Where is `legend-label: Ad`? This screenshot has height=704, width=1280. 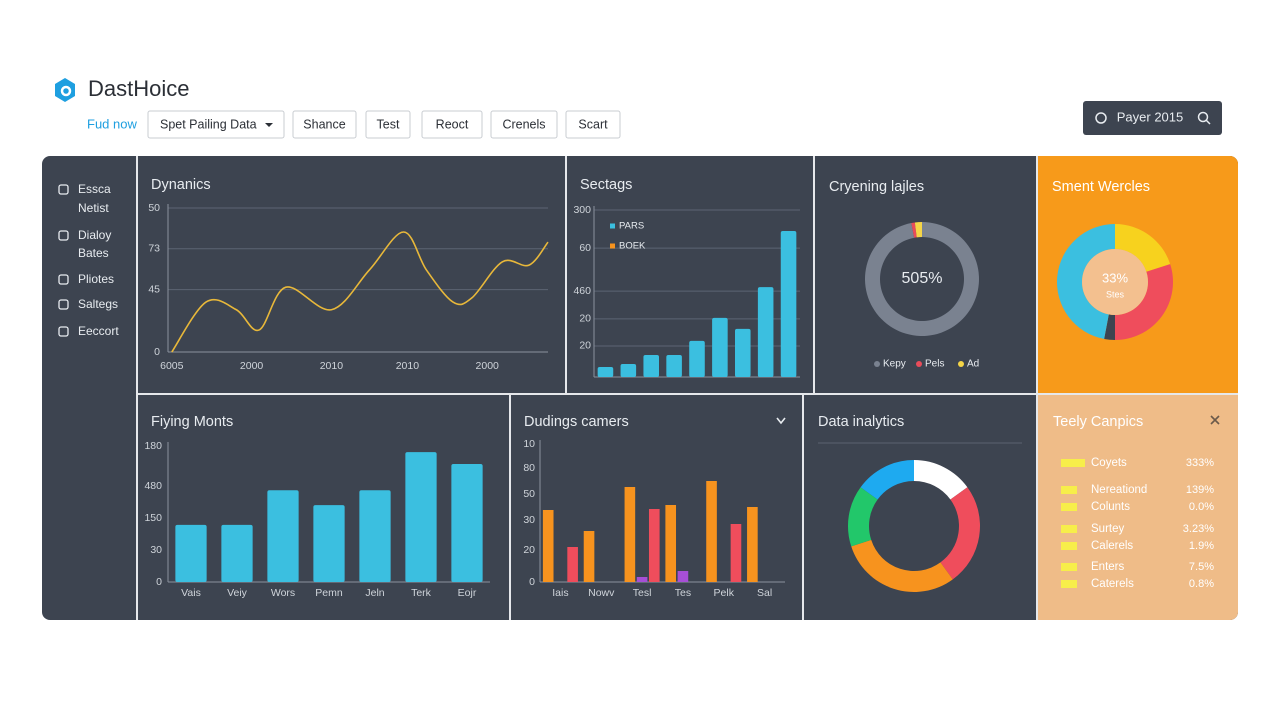 legend-label: Ad is located at coordinates (973, 364).